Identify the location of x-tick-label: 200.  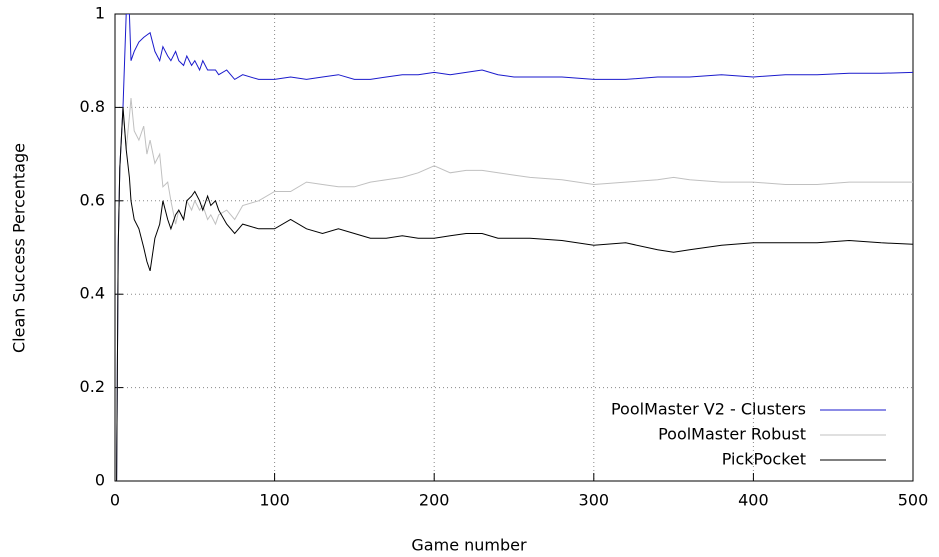
(434, 500).